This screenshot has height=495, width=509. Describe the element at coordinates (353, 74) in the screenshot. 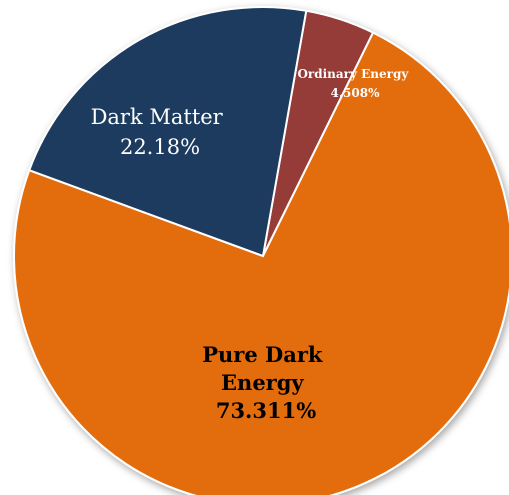

I see `slice-name-ordinary-energy: Ordinary Energy` at that location.